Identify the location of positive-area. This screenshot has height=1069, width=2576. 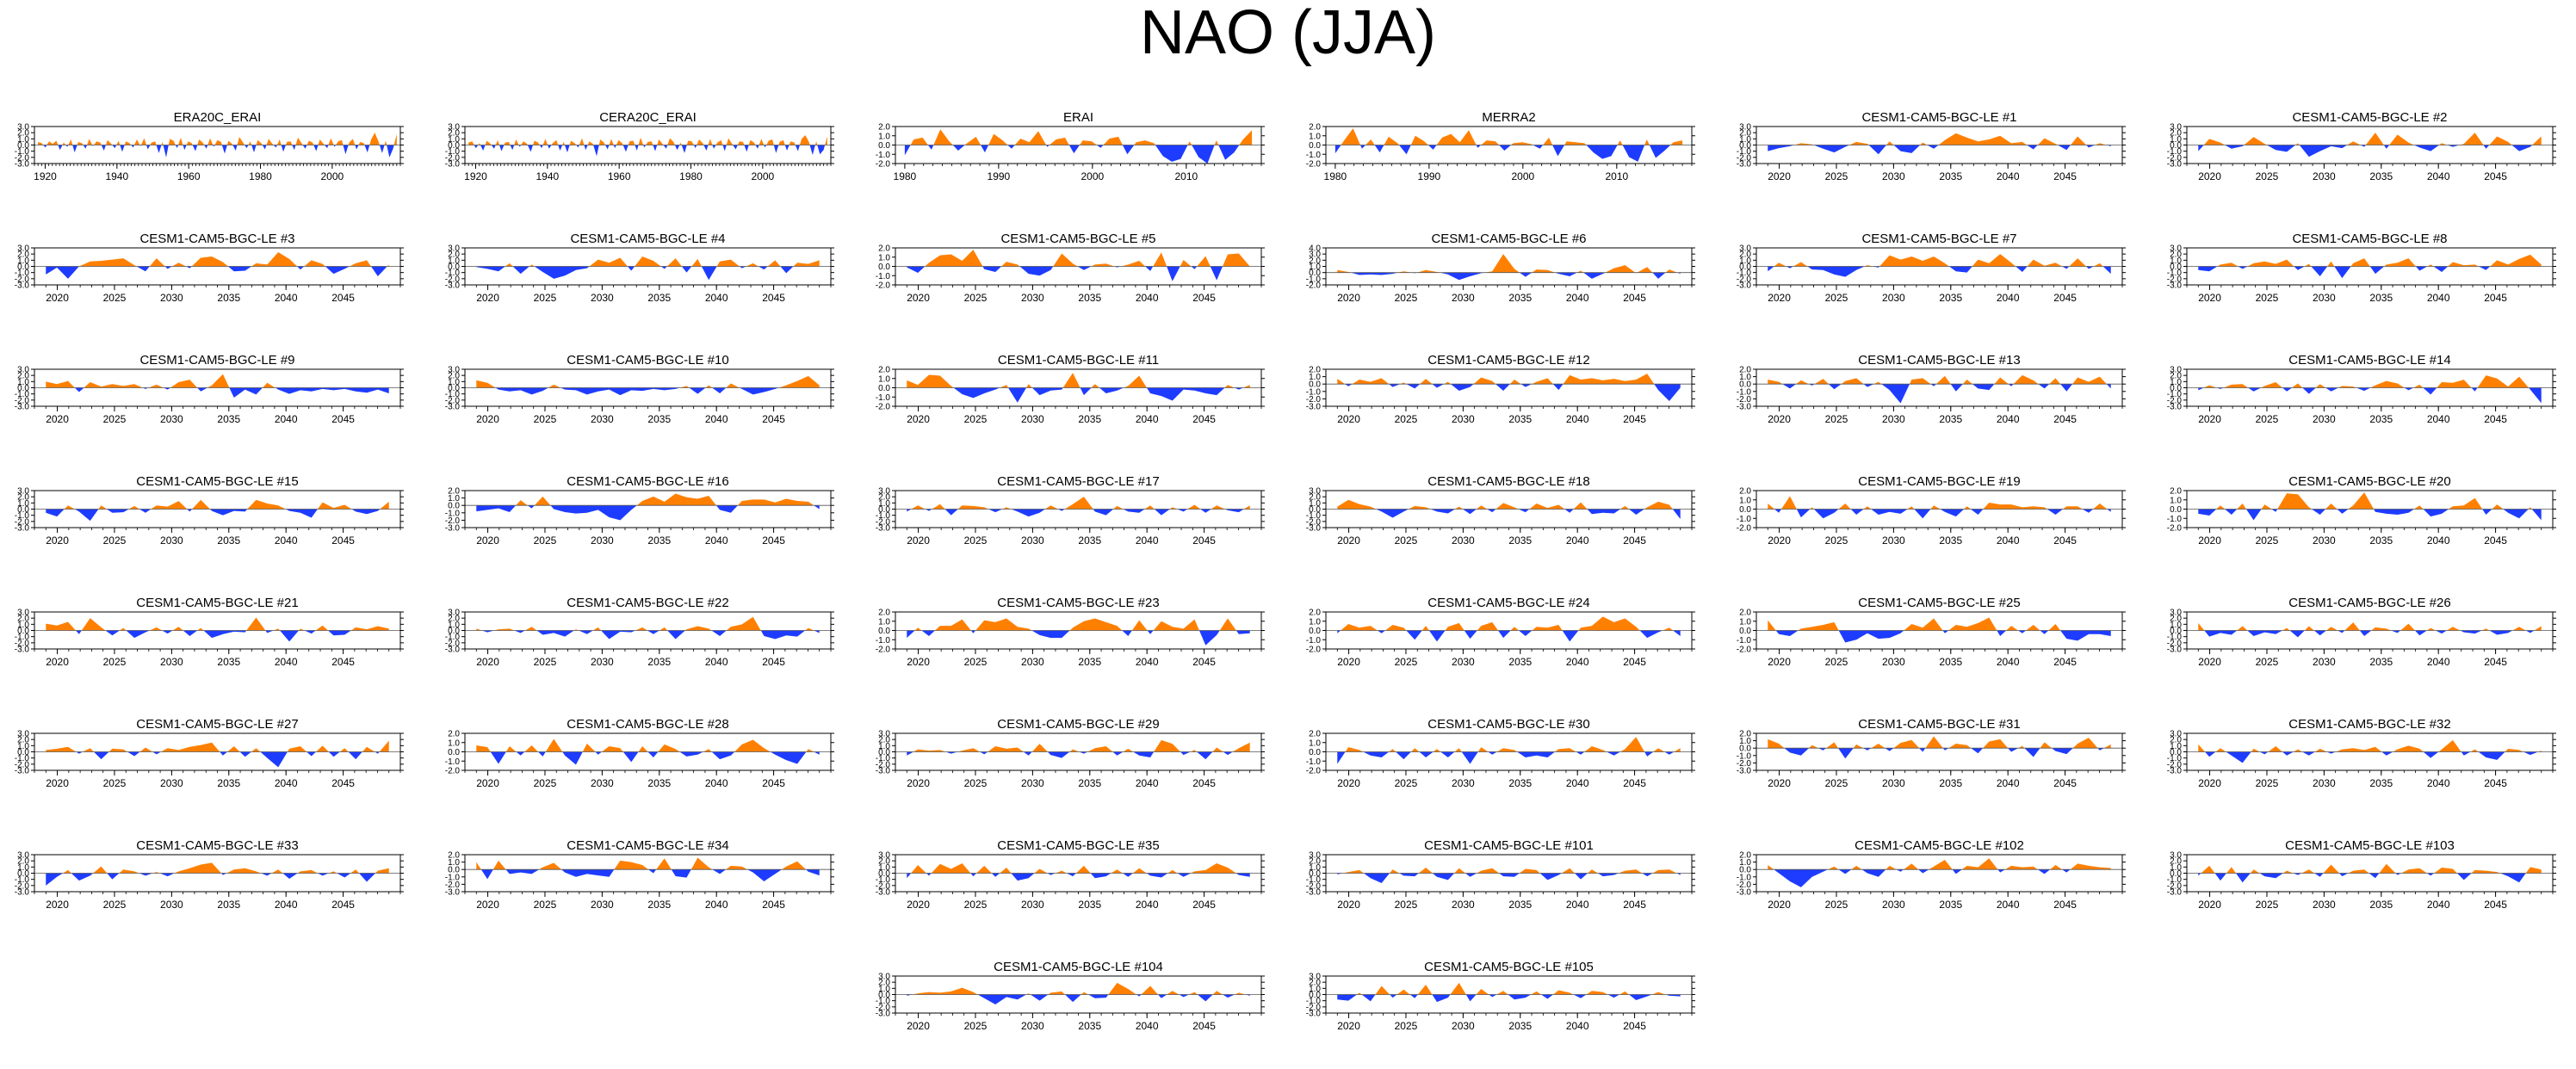
(648, 381).